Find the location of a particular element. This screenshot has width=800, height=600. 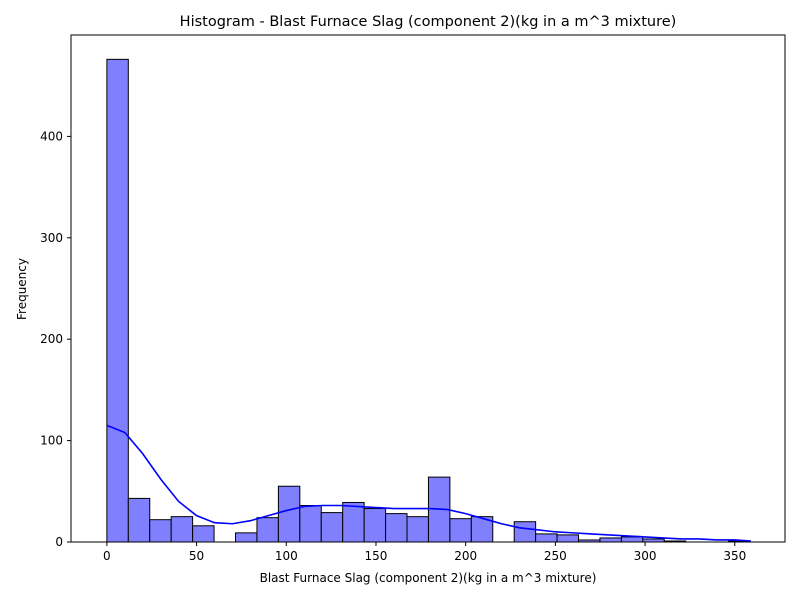

y-tick-label: 200 is located at coordinates (51, 339).